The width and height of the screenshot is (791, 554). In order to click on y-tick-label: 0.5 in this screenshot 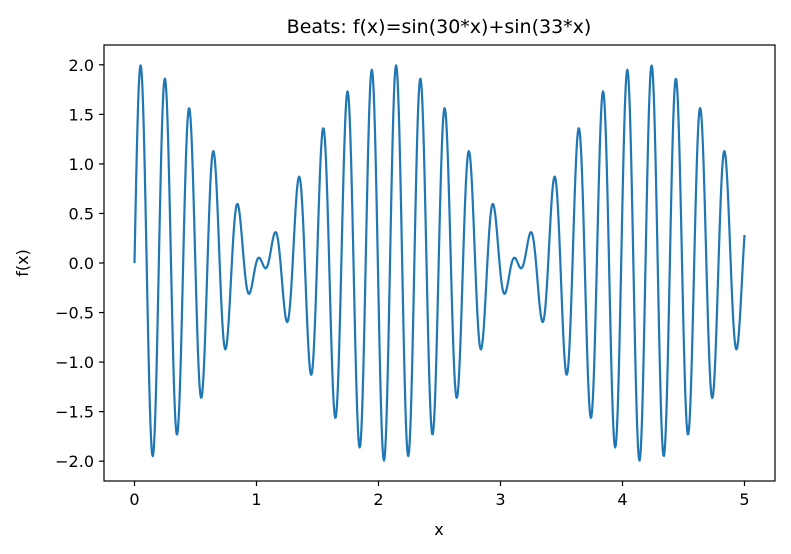, I will do `click(81, 213)`.